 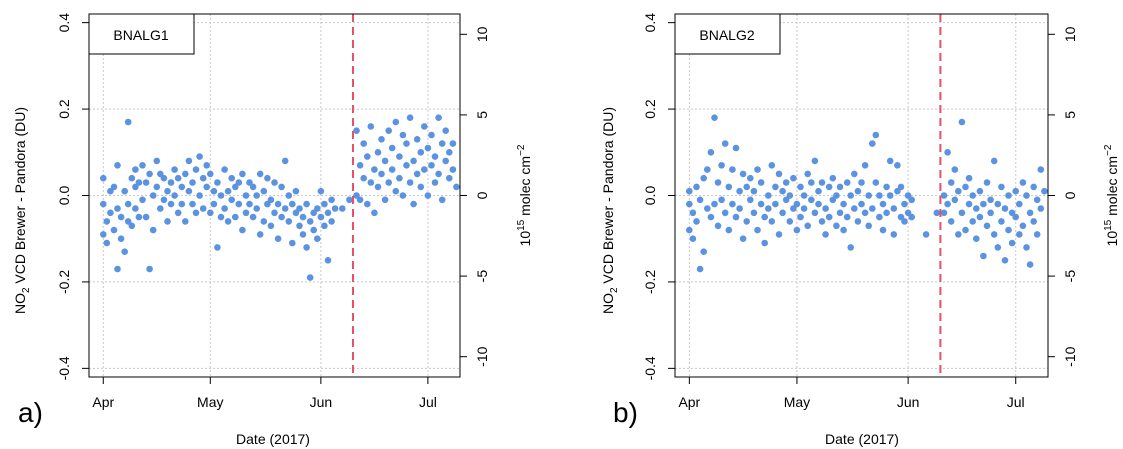 I want to click on x-tick-label: May, so click(x=797, y=402).